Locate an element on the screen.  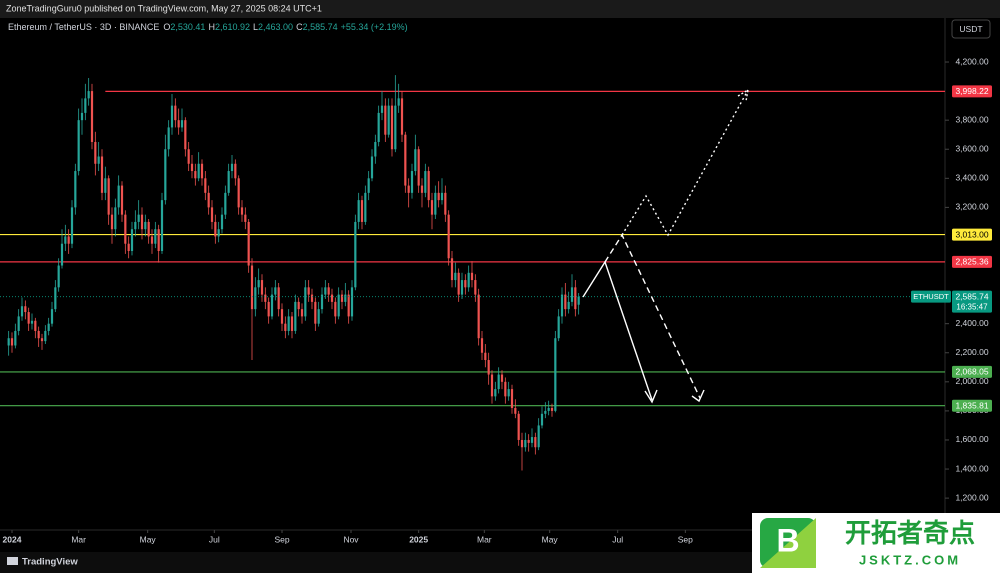
price-level-label: 3,998.22 is located at coordinates (971, 91).